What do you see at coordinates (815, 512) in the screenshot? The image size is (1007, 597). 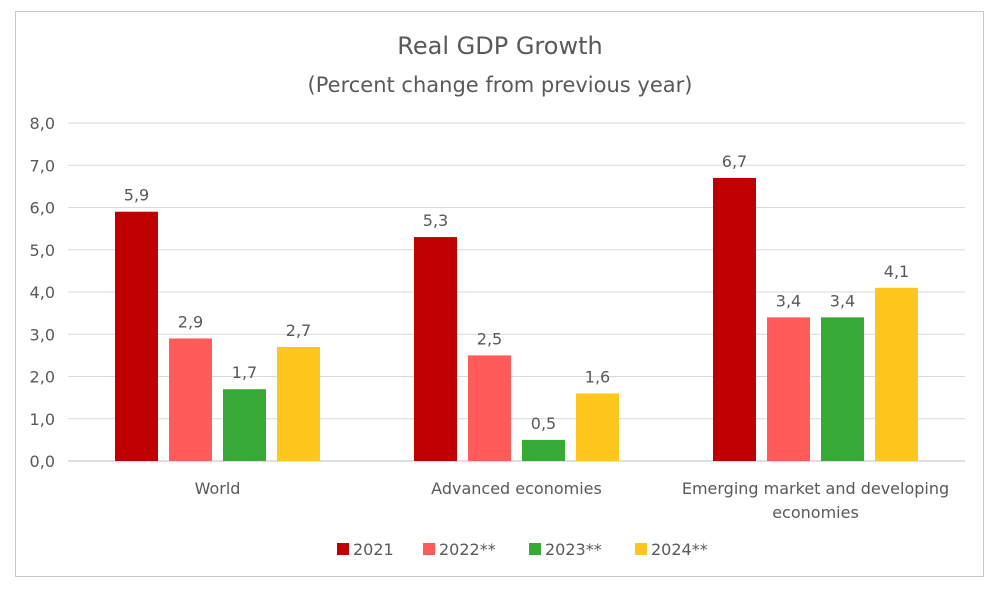 I see `x-category-label: economies` at bounding box center [815, 512].